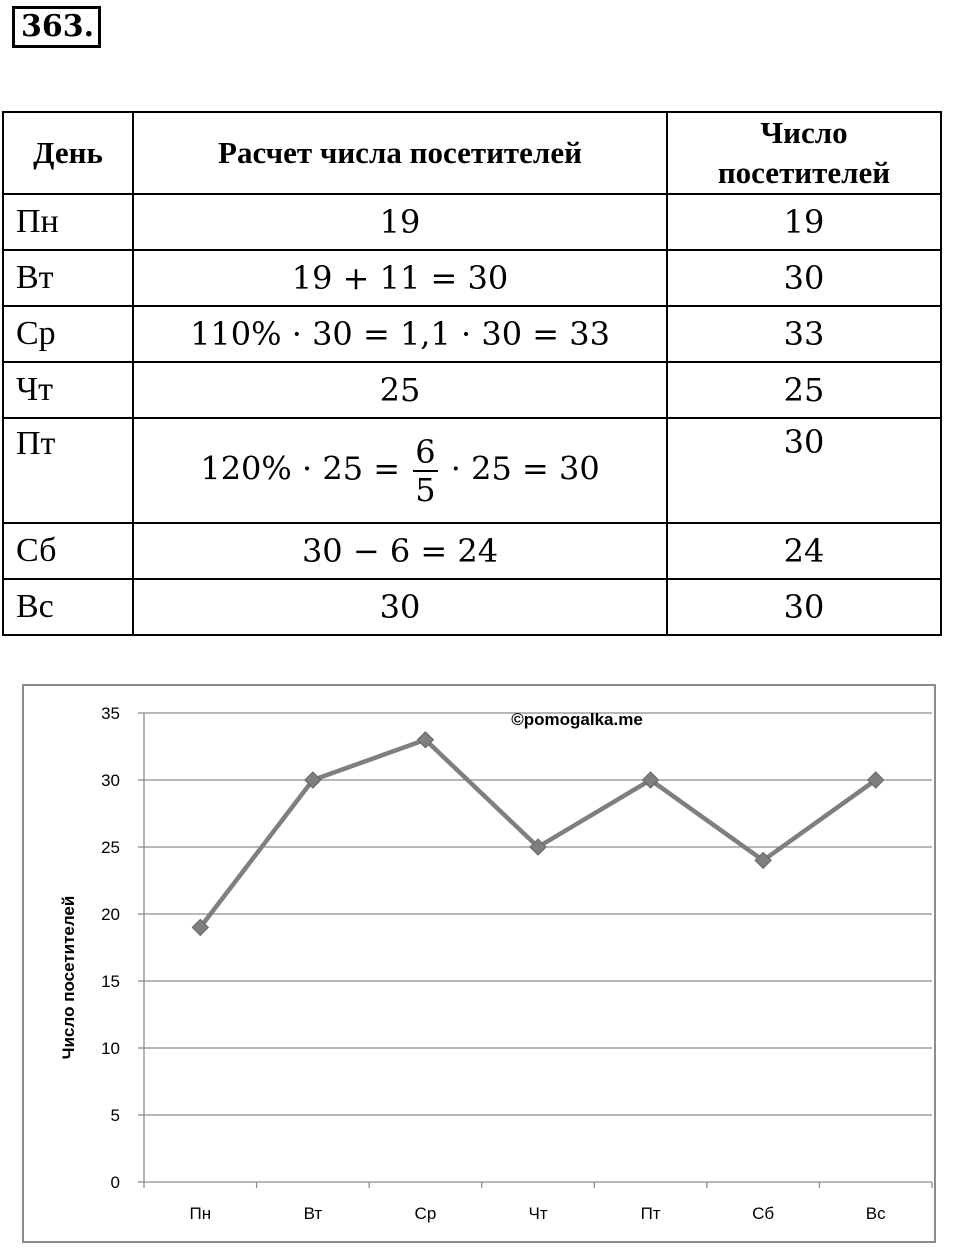 The width and height of the screenshot is (960, 1249). What do you see at coordinates (804, 153) in the screenshot?
I see `header-count: Число посетителей` at bounding box center [804, 153].